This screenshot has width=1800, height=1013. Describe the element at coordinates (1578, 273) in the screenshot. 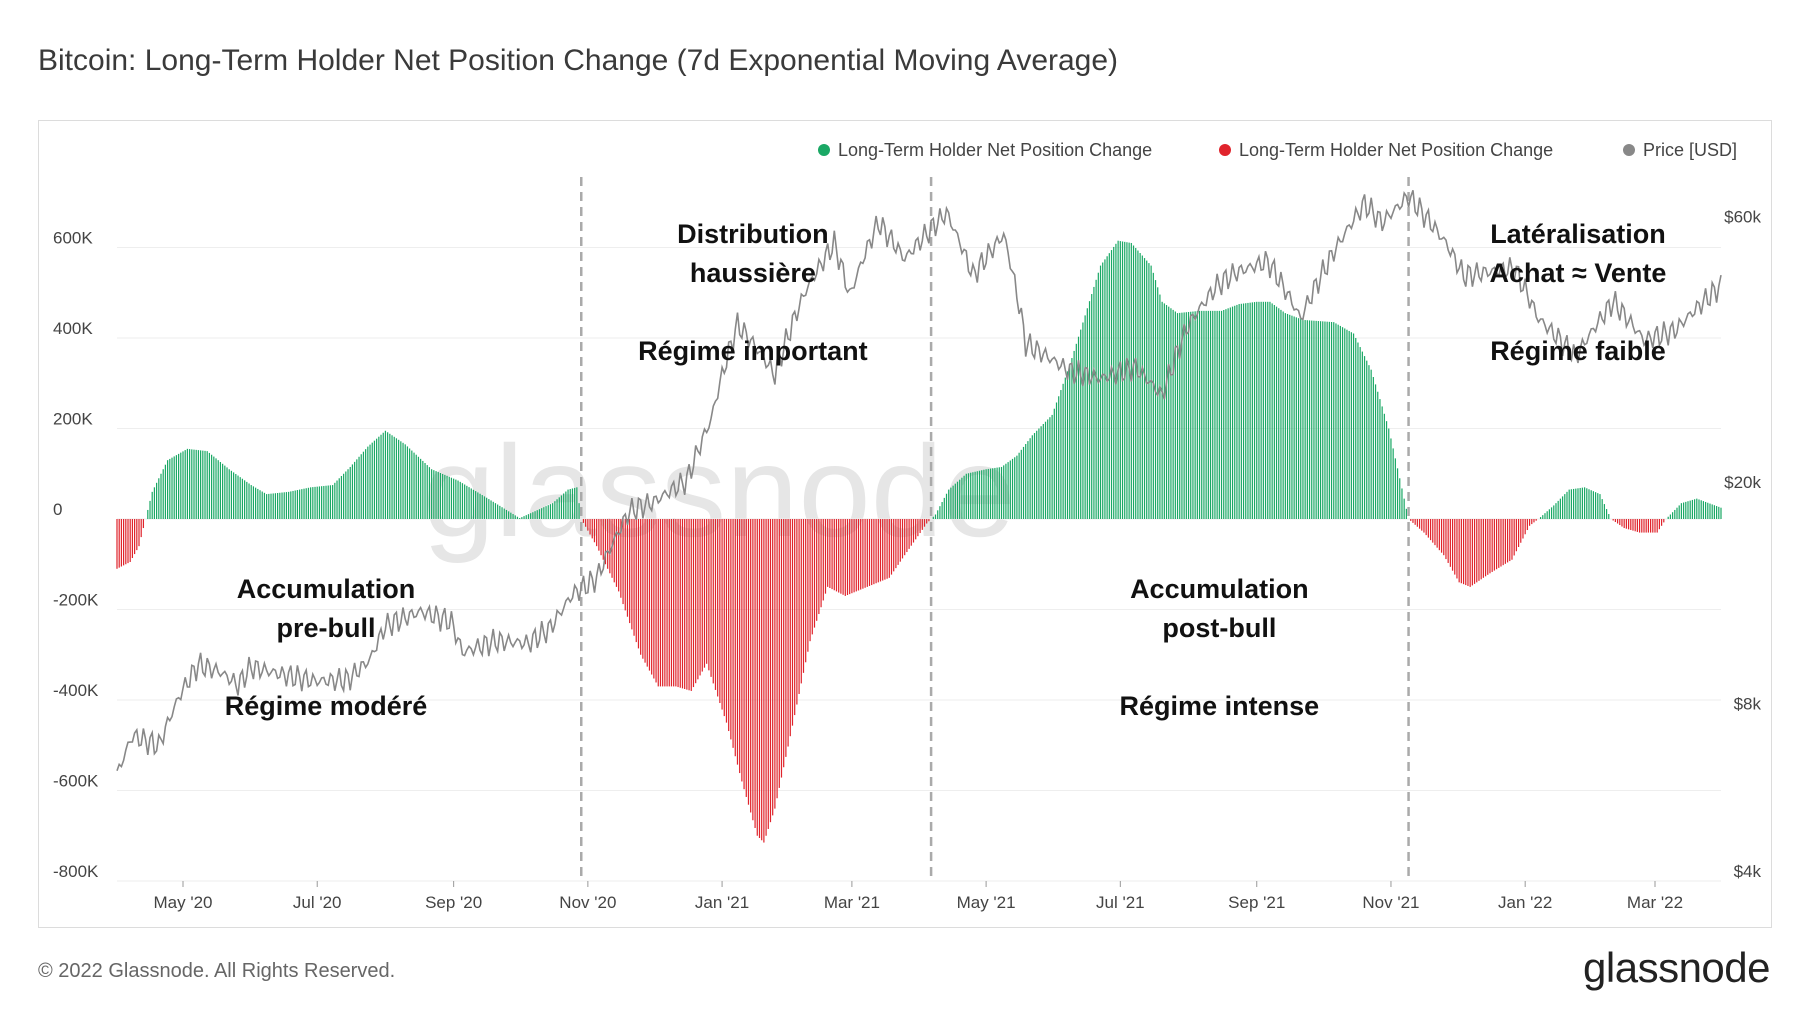

I see `annotation-text: Achat ≈ Vente` at that location.